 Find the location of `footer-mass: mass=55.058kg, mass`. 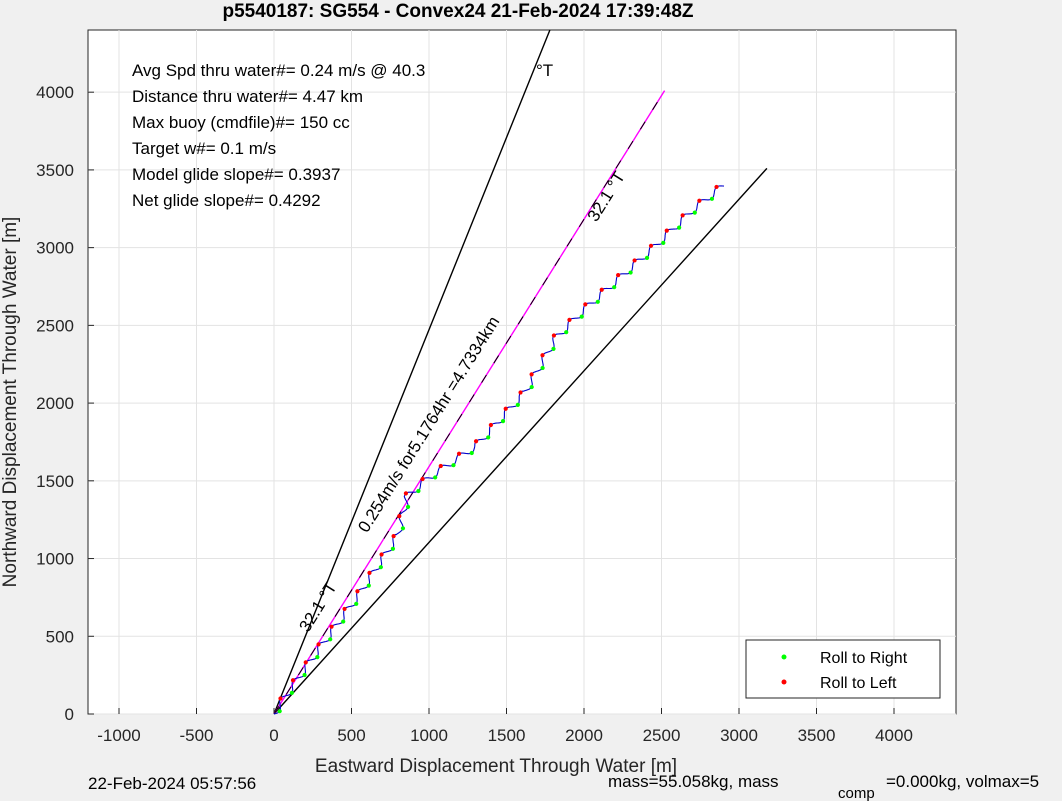

footer-mass: mass=55.058kg, mass is located at coordinates (693, 781).